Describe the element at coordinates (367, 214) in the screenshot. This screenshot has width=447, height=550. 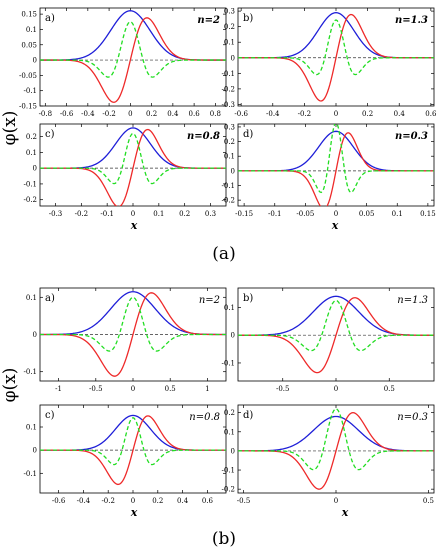
I see `x-tick-label: 0.05` at that location.